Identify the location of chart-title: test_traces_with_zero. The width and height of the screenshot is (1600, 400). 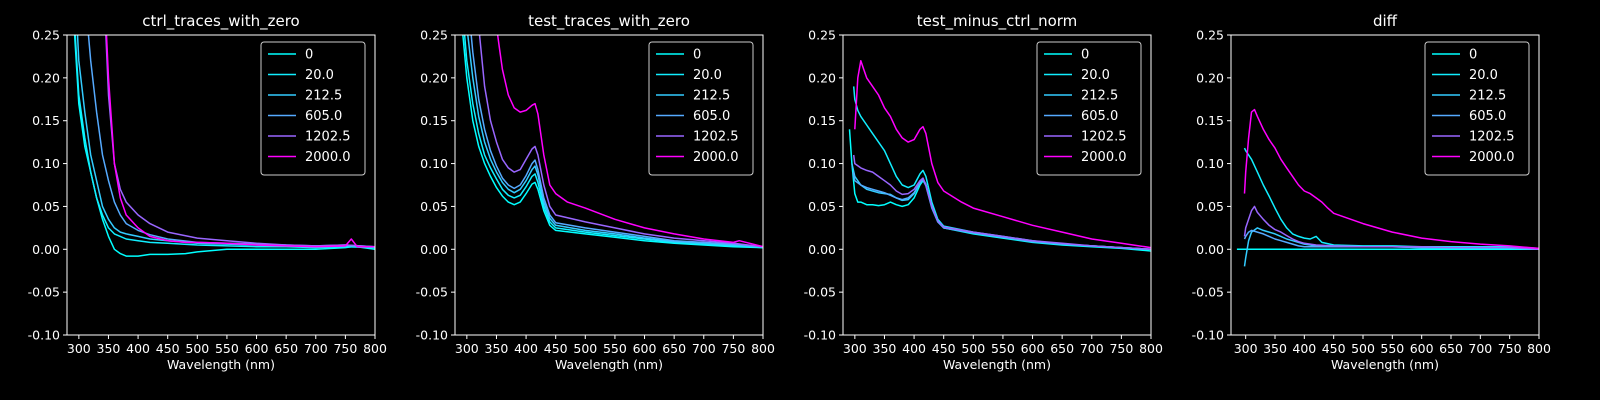
(609, 21).